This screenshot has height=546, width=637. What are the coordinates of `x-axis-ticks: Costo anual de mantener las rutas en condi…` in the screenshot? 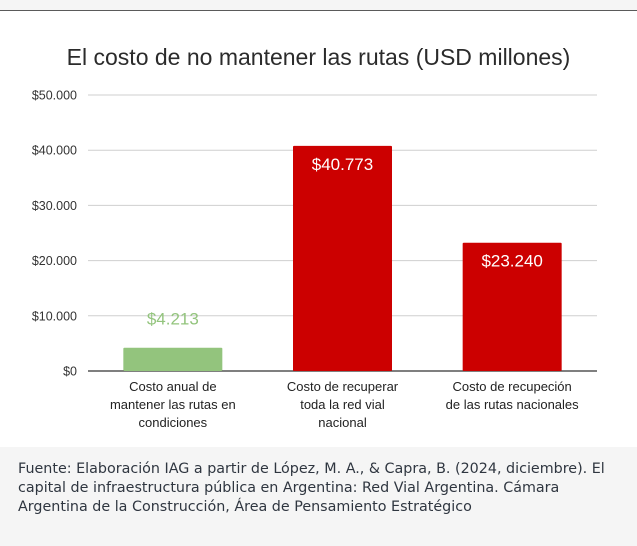 It's located at (344, 404).